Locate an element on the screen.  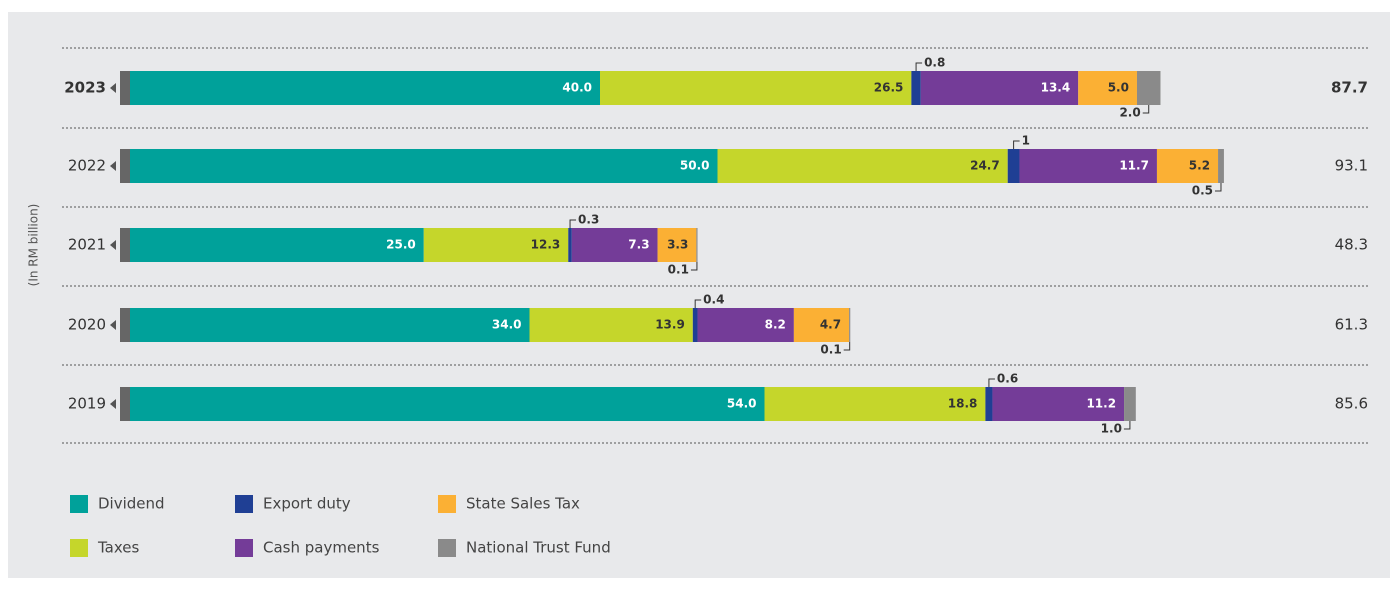
category-label: 2023 is located at coordinates (85, 88).